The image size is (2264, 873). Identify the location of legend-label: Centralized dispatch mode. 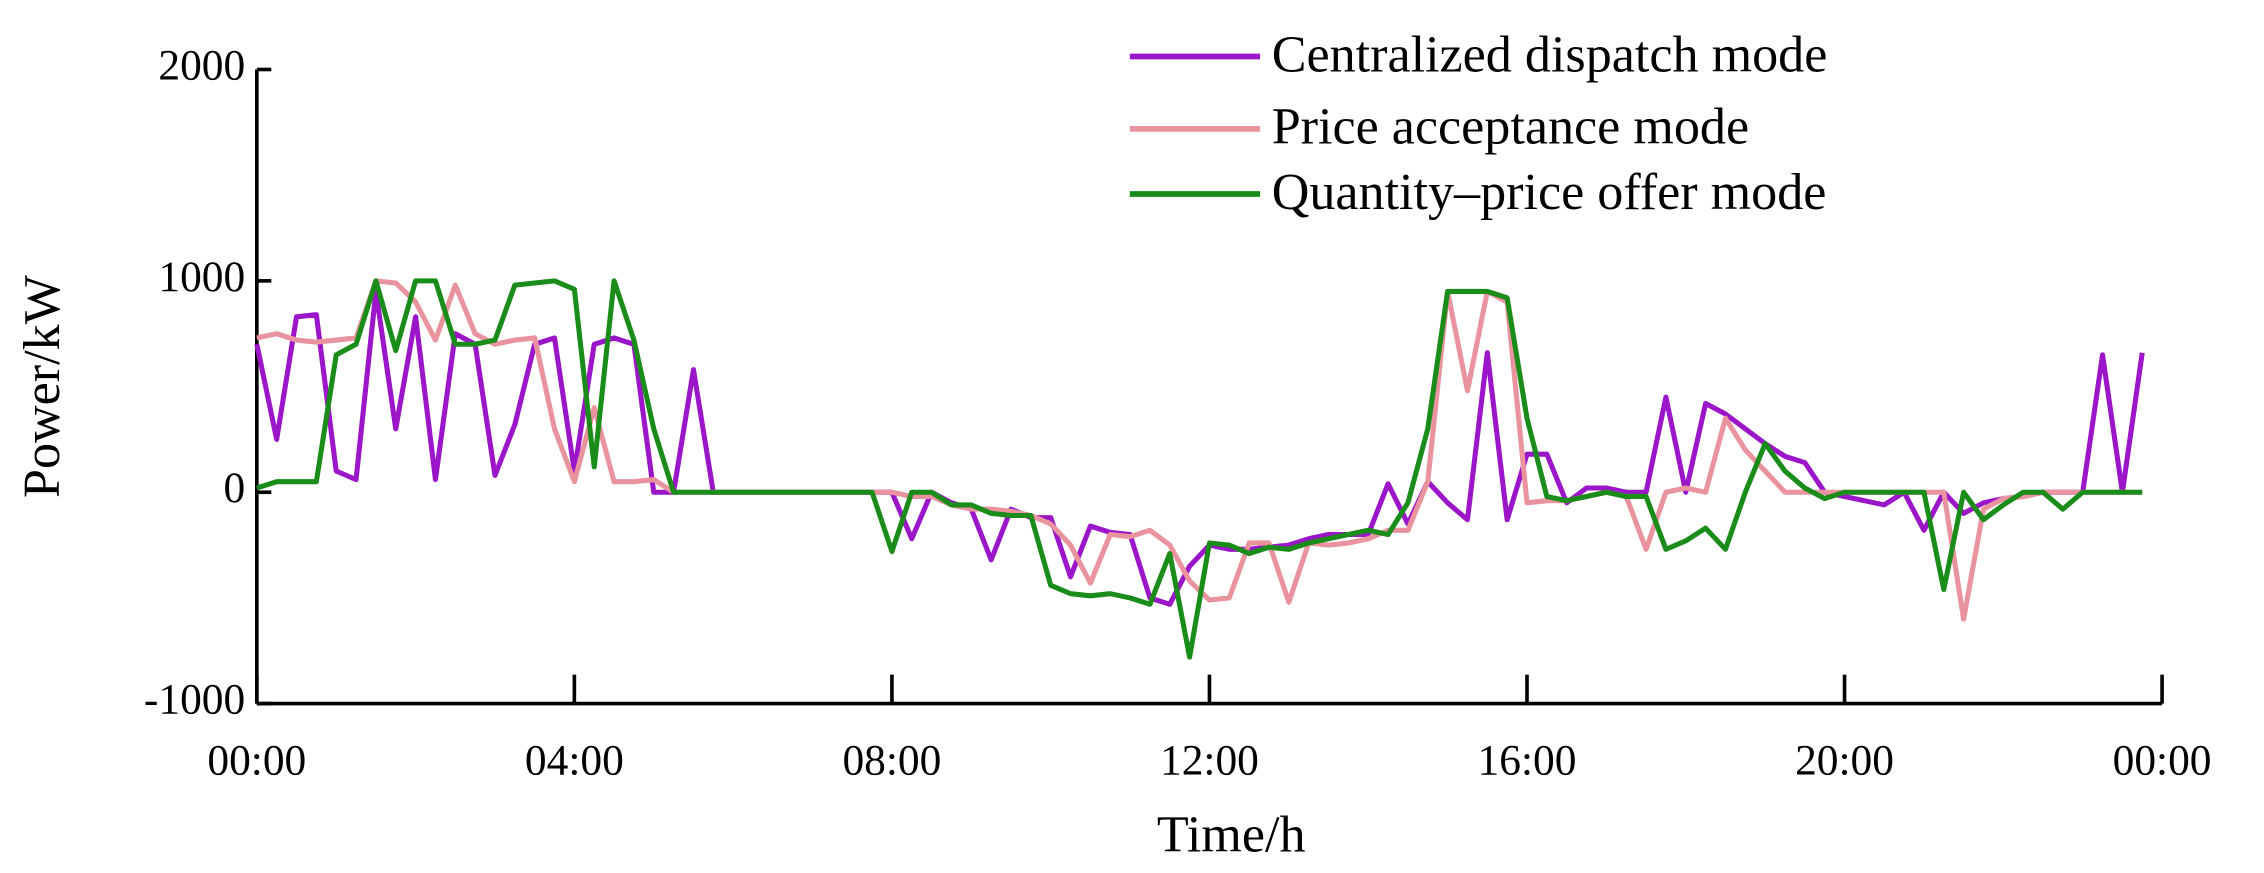
(1550, 54).